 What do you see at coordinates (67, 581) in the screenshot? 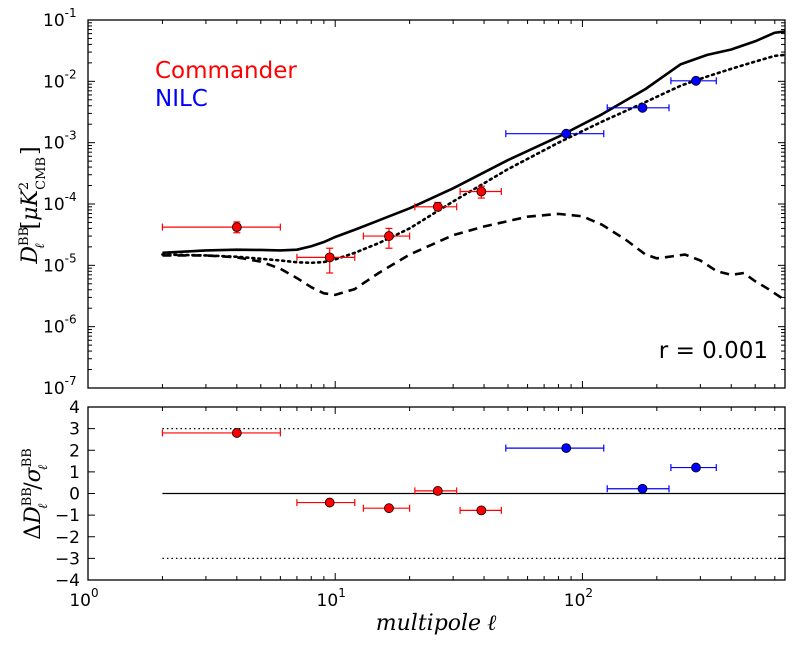
I see `y-tick-label: −4` at bounding box center [67, 581].